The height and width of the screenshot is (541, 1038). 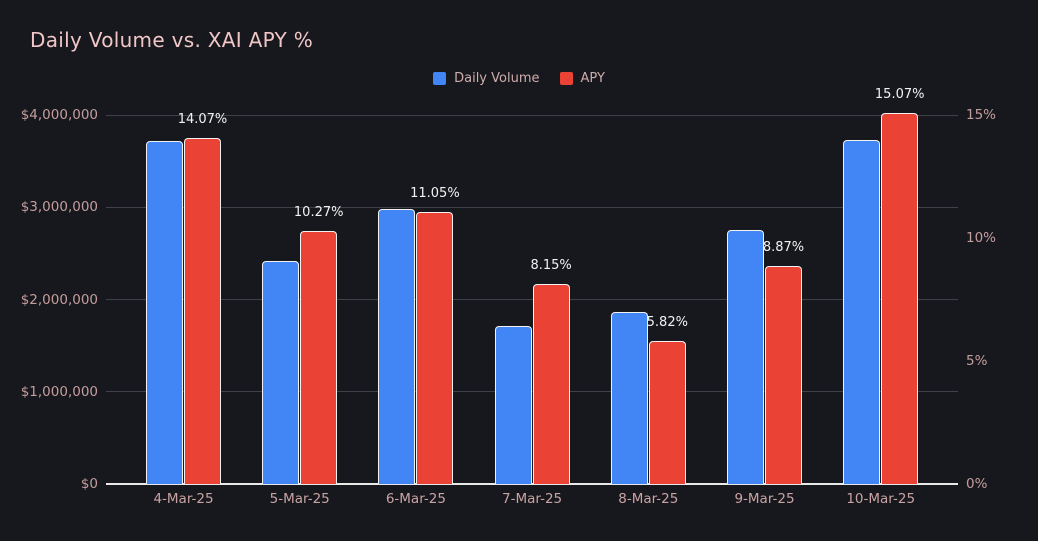 What do you see at coordinates (59, 207) in the screenshot?
I see `left-axis-tick-label: $3,000,000` at bounding box center [59, 207].